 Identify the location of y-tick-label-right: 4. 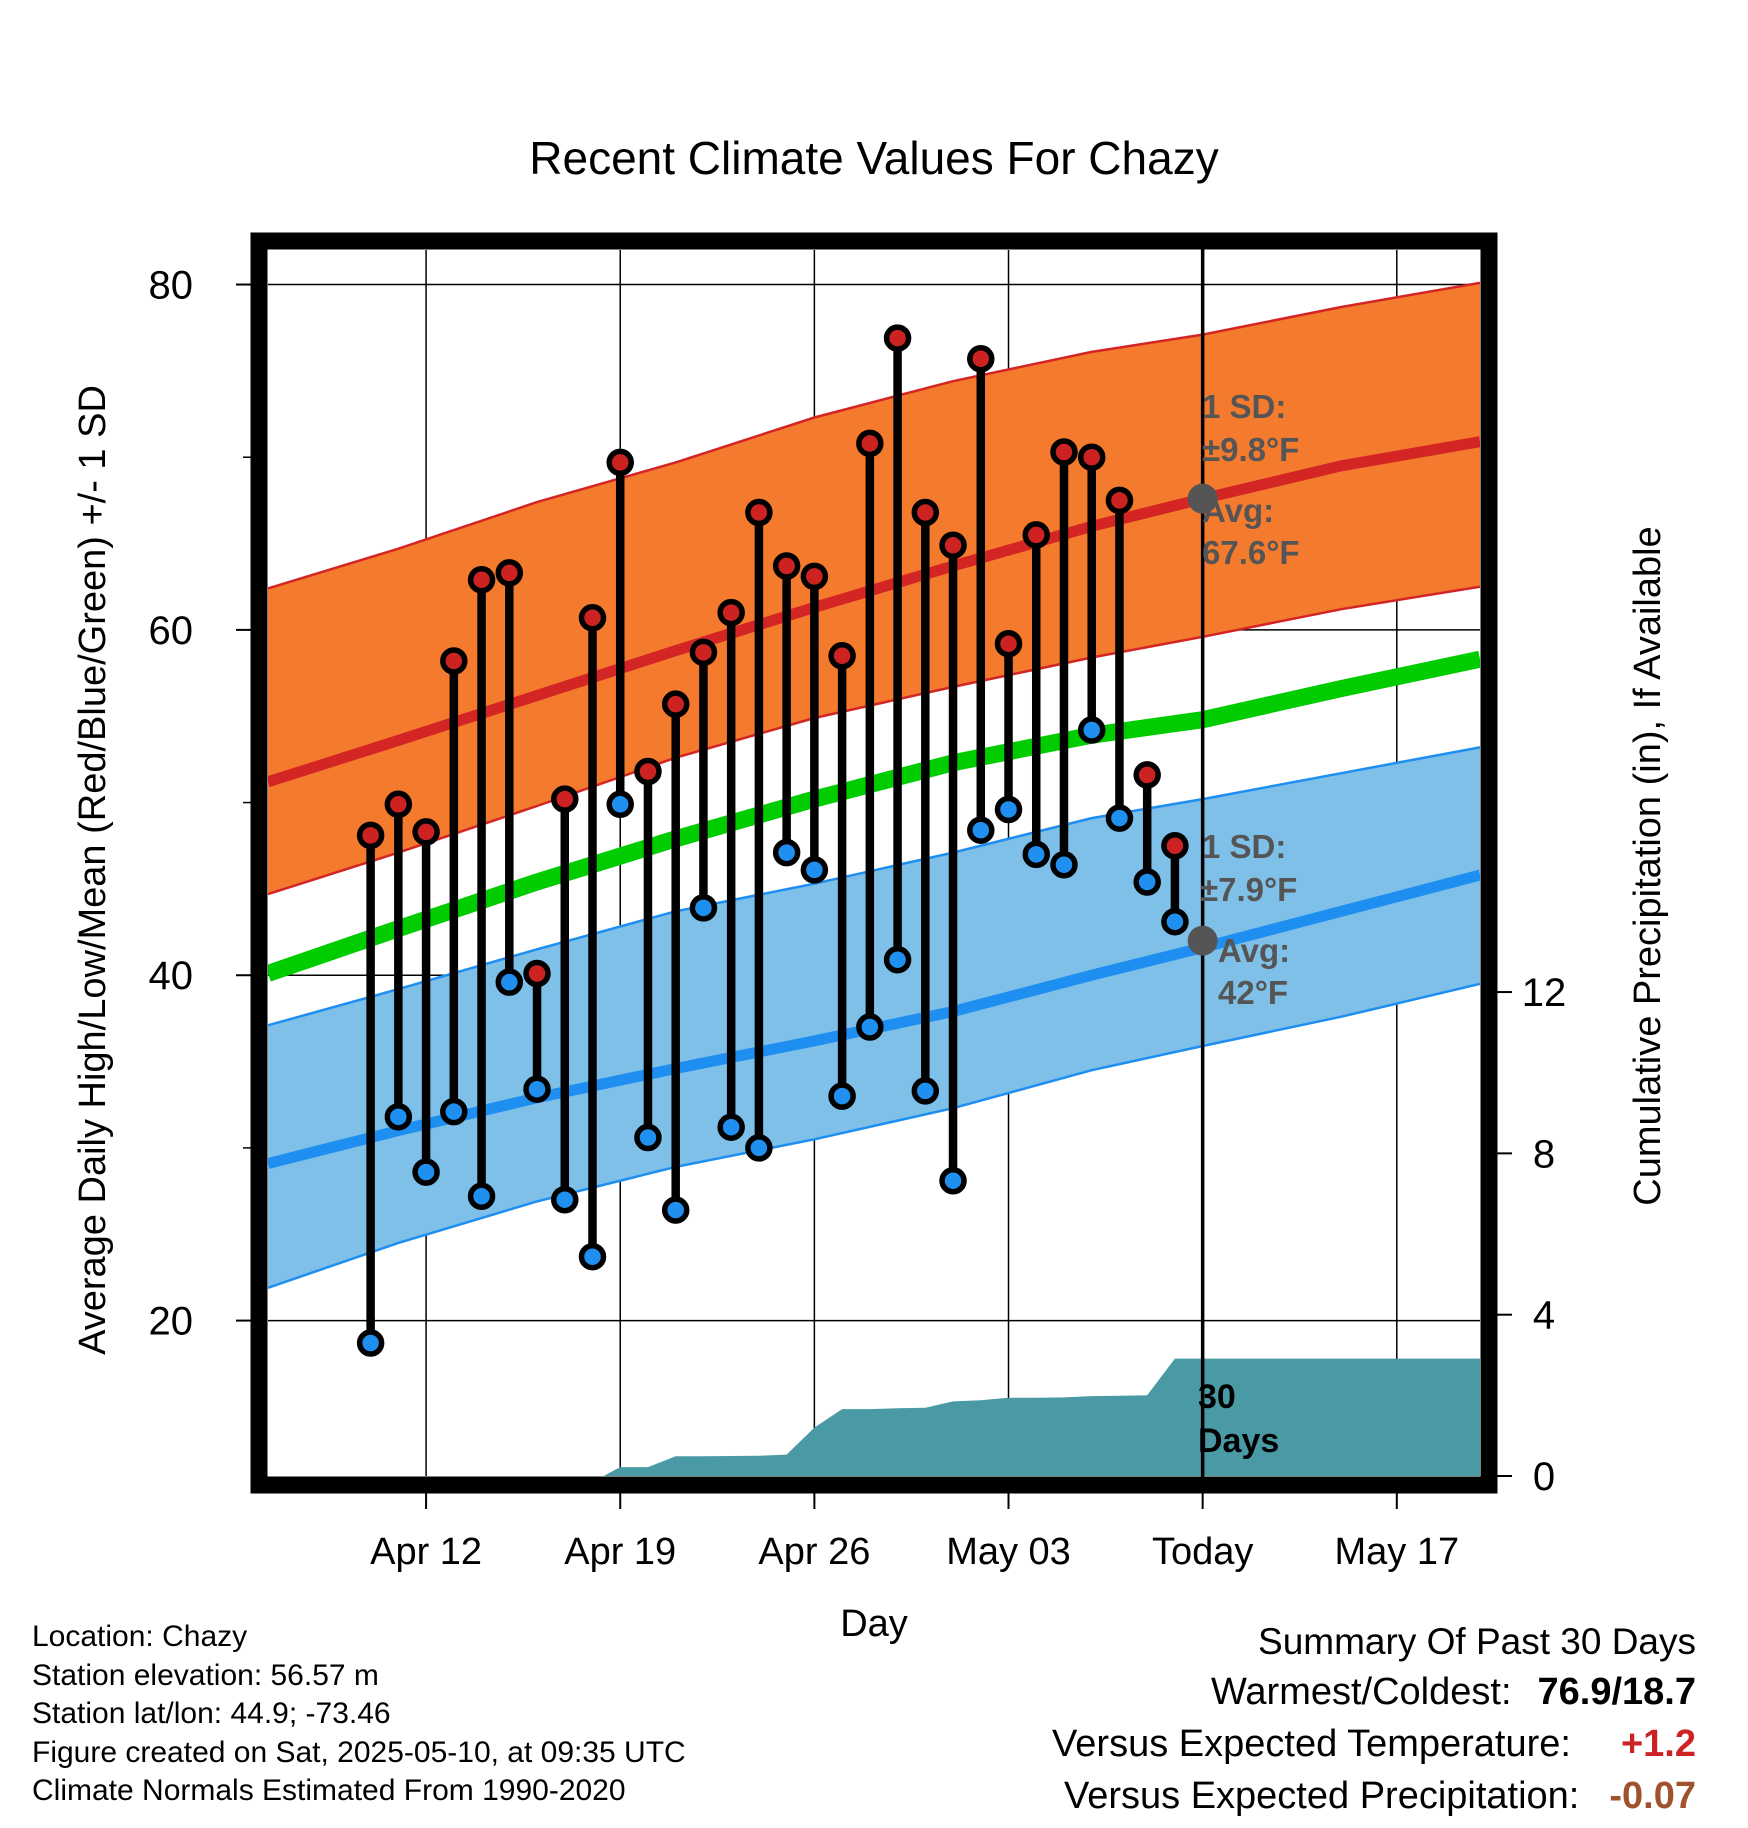
(1544, 1316).